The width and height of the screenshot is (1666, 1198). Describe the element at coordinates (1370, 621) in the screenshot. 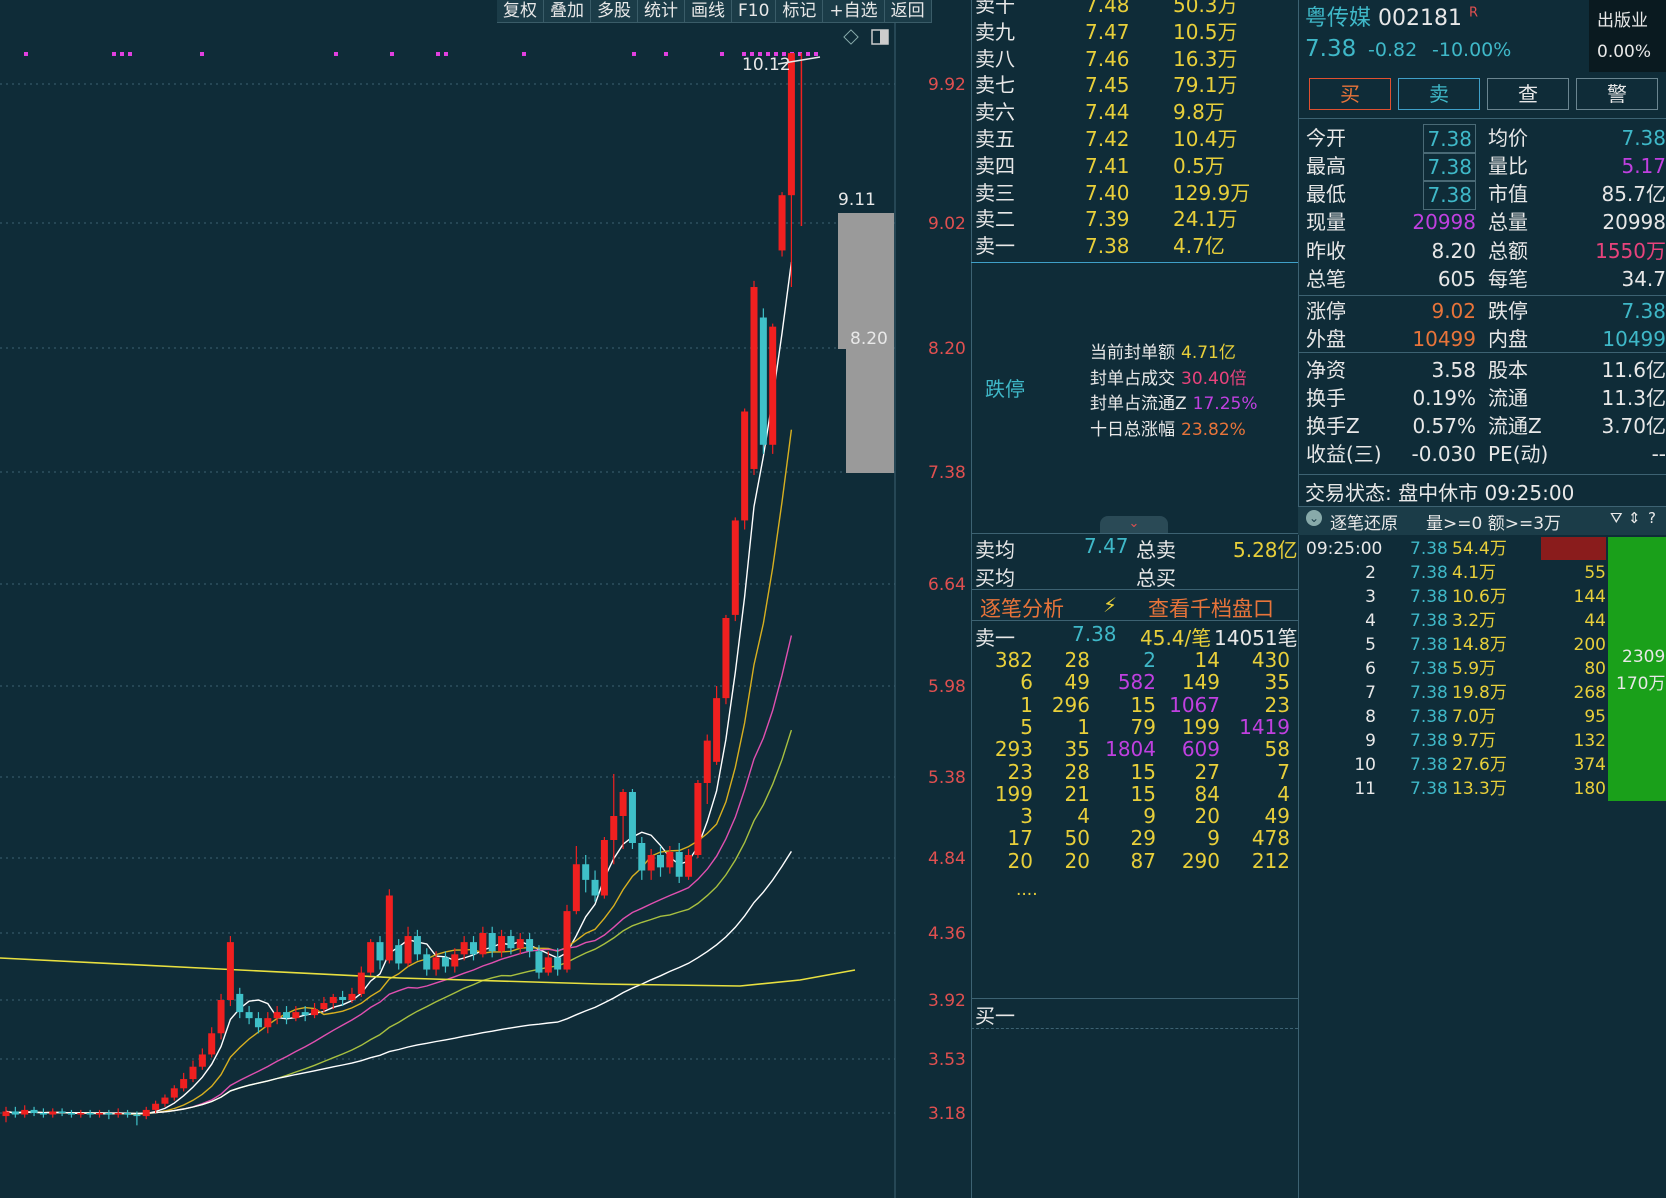

I see `tick-time: 4` at that location.